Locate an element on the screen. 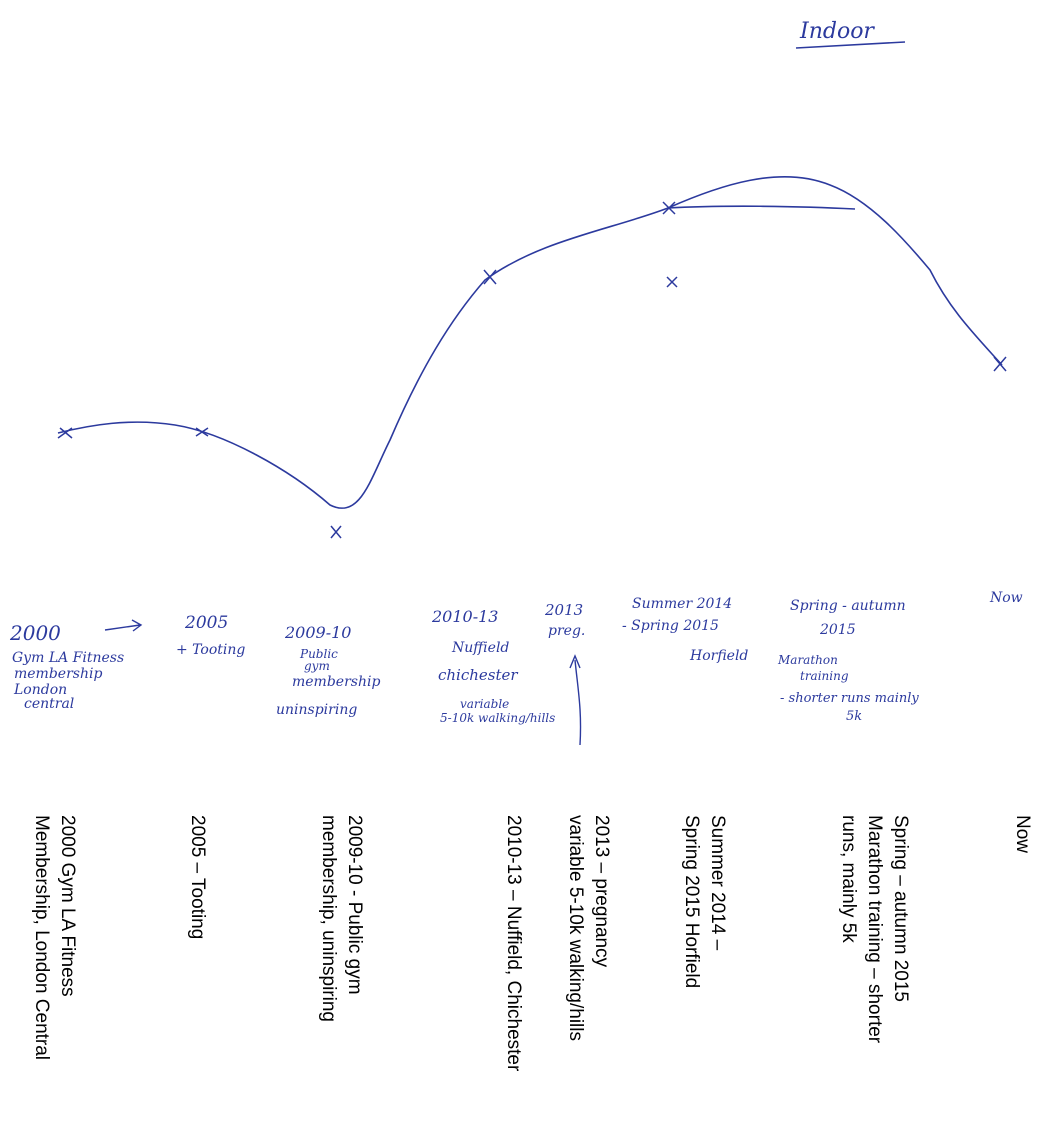 This screenshot has width=1048, height=1146. cross-marker-2015 is located at coordinates (672, 282).